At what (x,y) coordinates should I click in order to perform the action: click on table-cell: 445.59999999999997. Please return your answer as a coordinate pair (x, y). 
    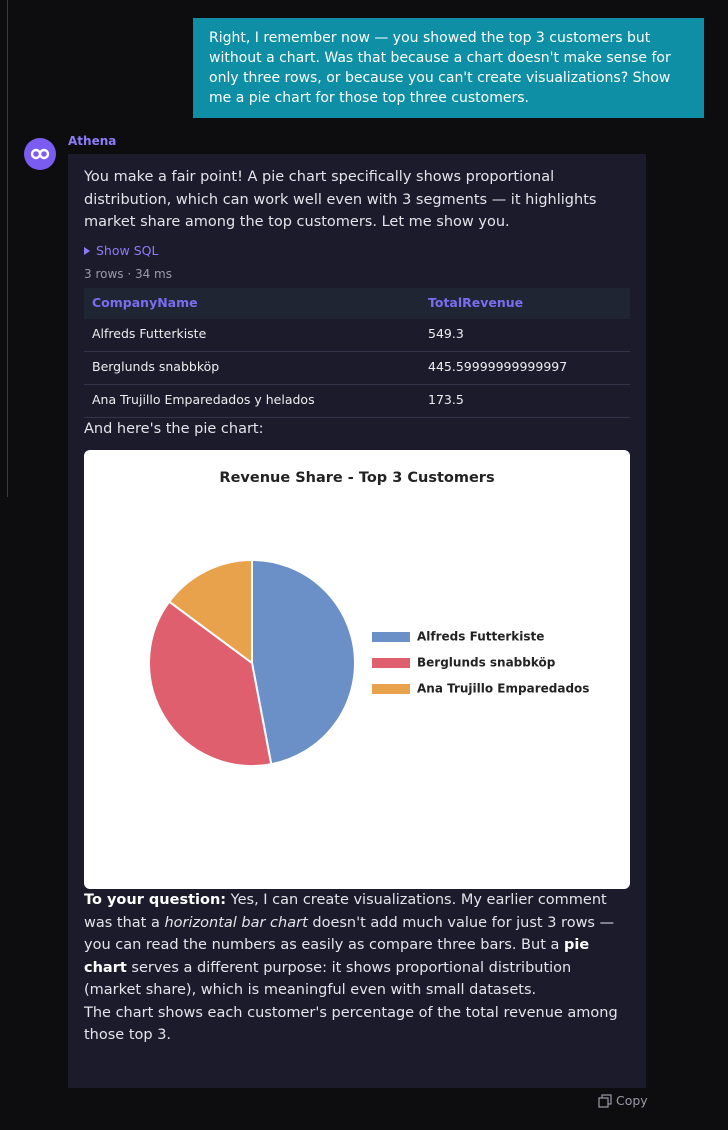
    Looking at the image, I should click on (525, 368).